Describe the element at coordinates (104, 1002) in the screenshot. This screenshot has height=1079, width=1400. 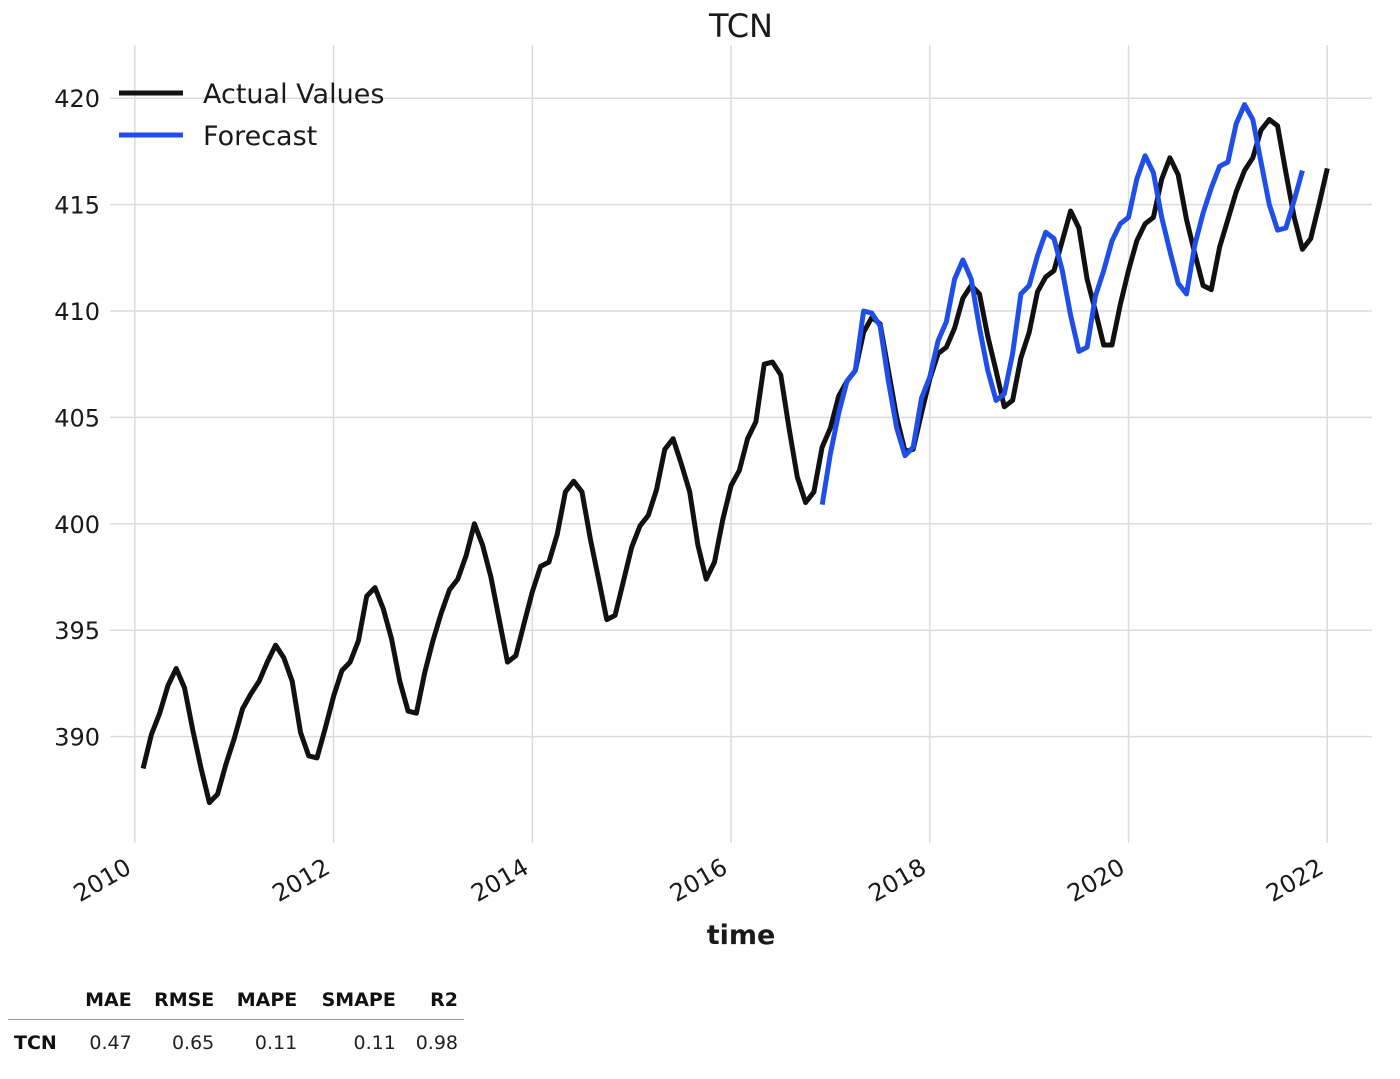
I see `metrics-header-mae: MAE` at that location.